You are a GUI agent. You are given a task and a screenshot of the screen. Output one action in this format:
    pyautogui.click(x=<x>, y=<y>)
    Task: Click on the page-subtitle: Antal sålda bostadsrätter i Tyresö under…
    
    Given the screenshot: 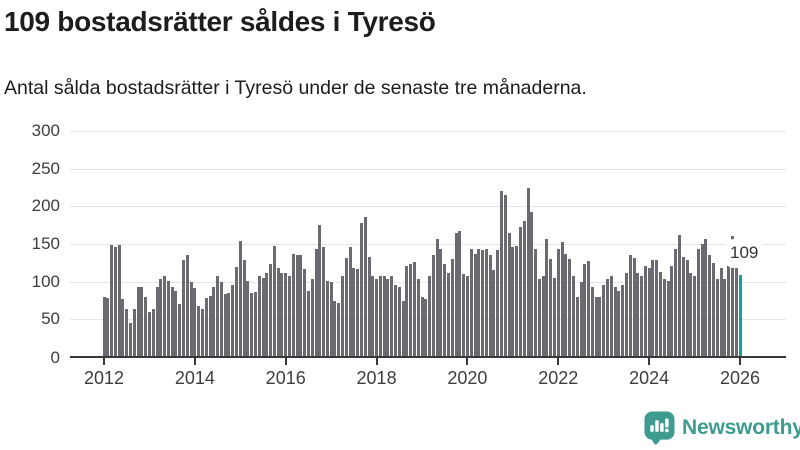 What is the action you would take?
    pyautogui.click(x=295, y=88)
    